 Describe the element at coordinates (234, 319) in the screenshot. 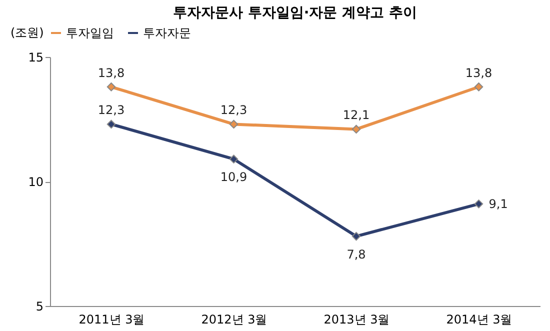

I see `x-tick-label: 2012년 3월` at that location.